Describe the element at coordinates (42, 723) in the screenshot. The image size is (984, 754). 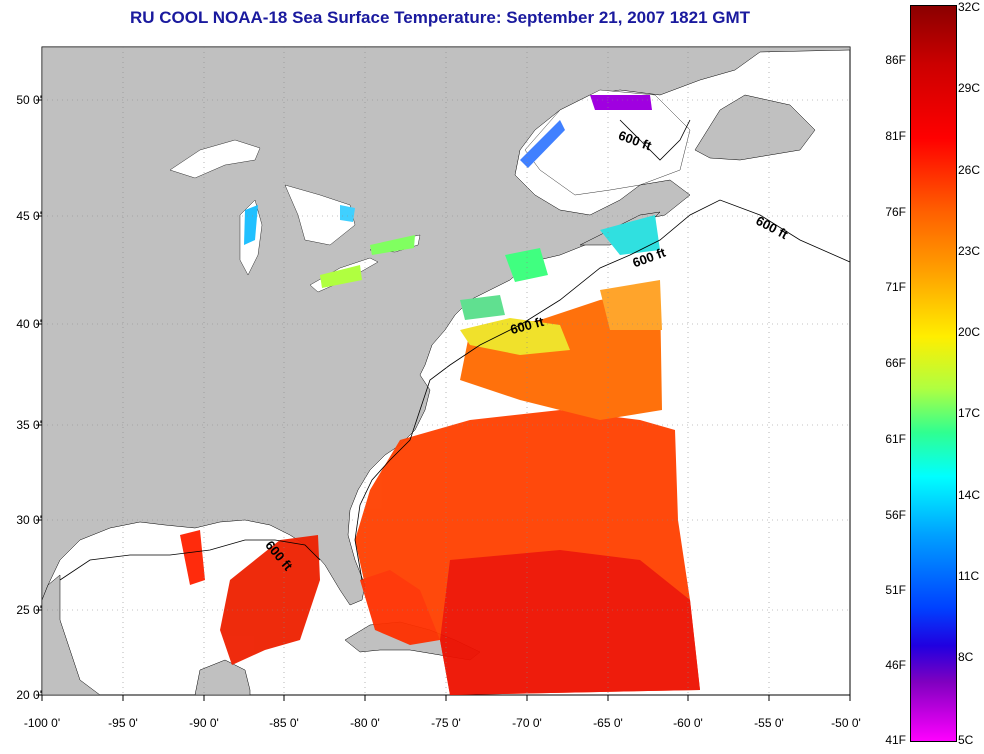
I see `x-axis-label: -100 0'` at that location.